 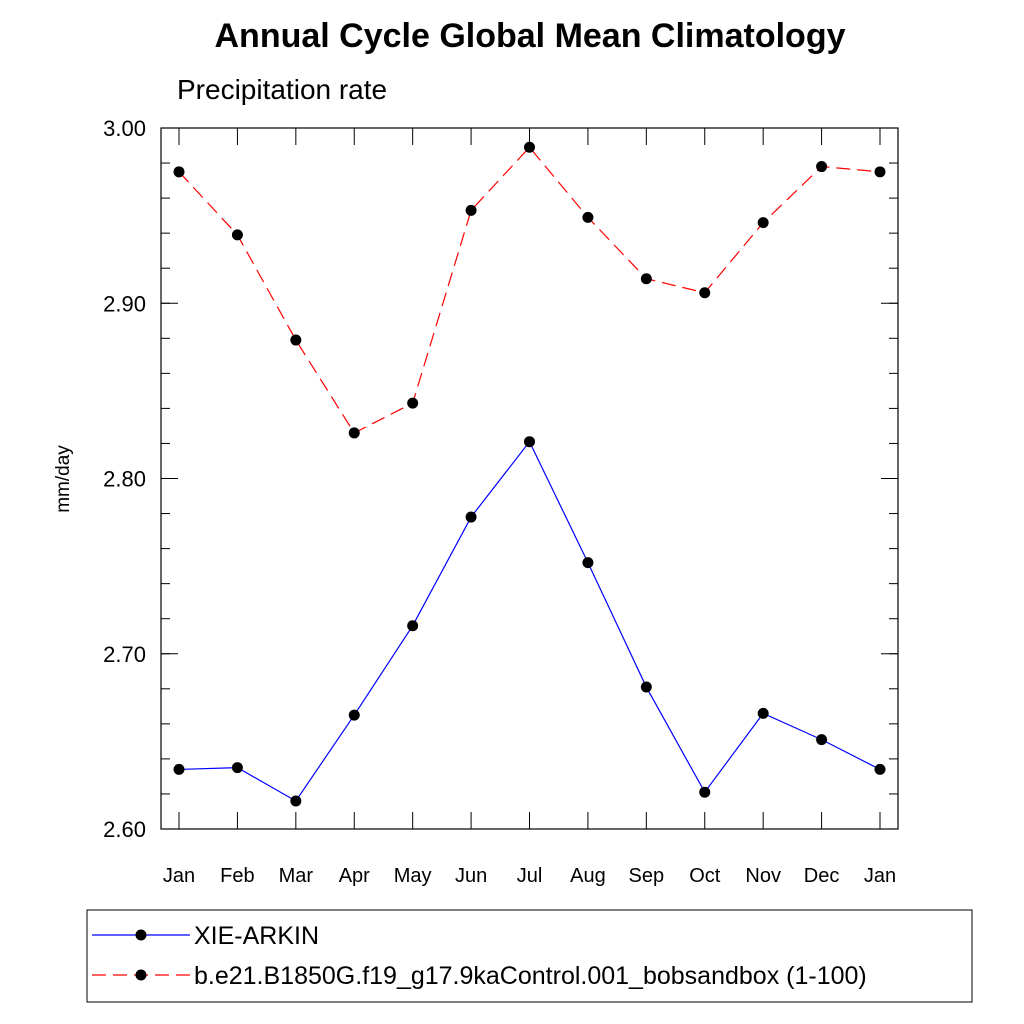 I want to click on chart-title: Annual Cycle Global Mean Climatology, so click(x=530, y=36).